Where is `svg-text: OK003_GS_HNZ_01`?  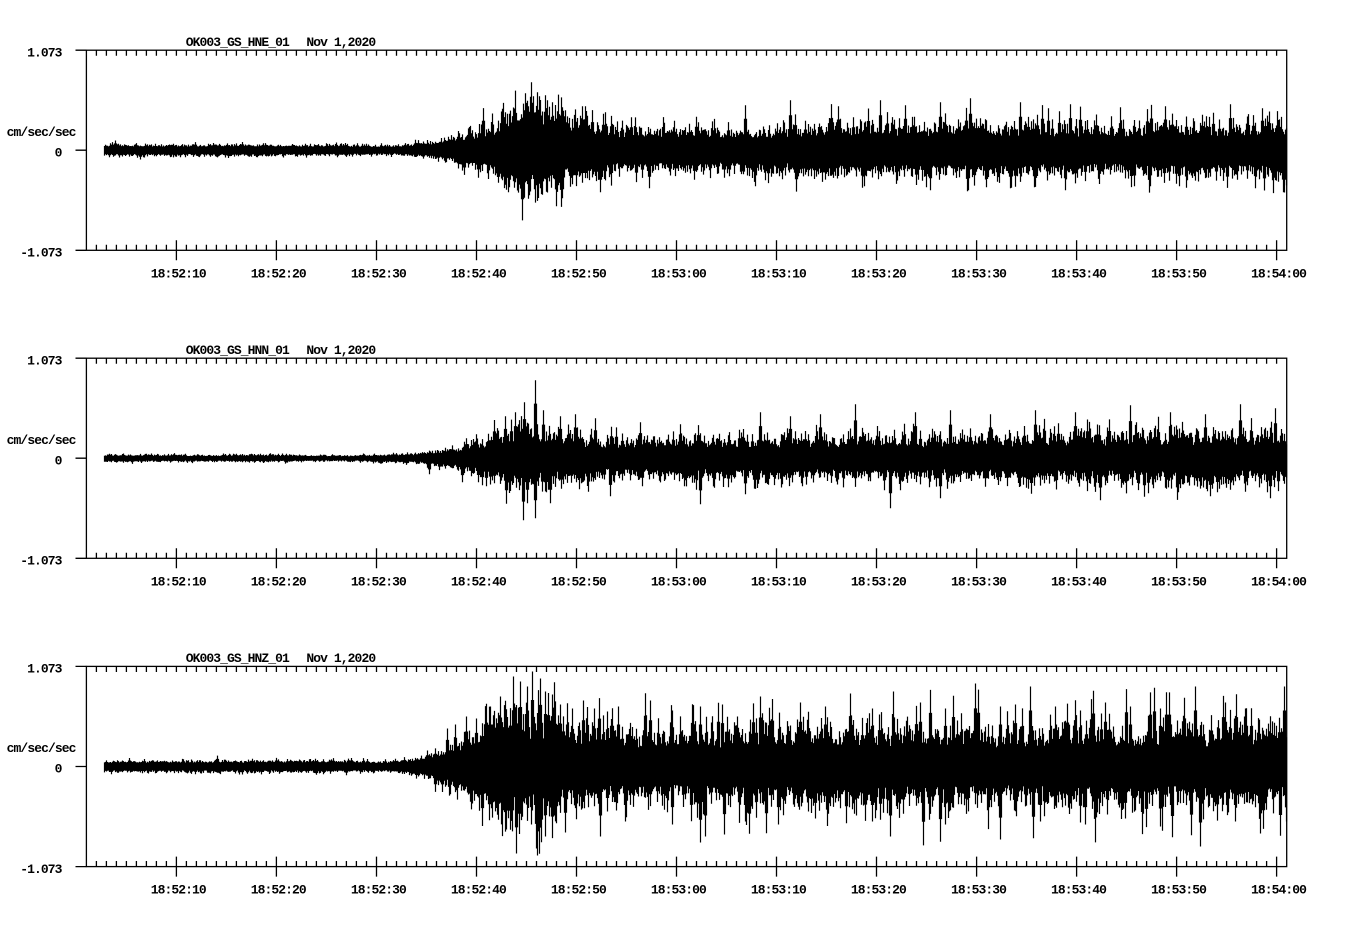 svg-text: OK003_GS_HNZ_01 is located at coordinates (238, 658).